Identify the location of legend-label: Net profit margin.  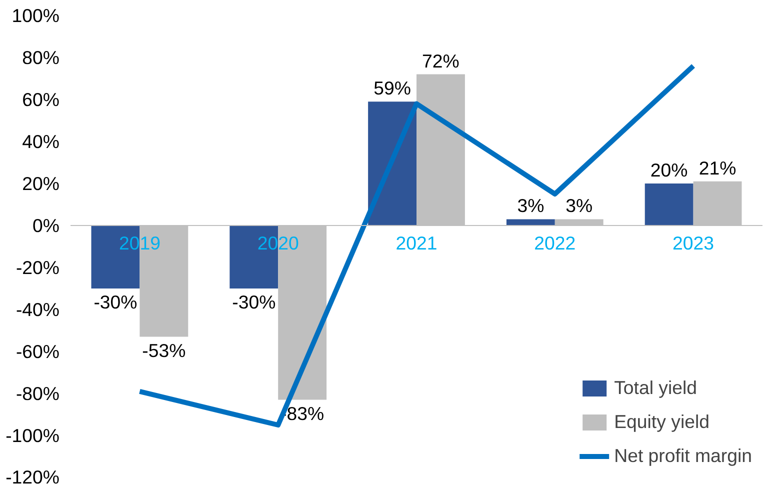
(683, 456).